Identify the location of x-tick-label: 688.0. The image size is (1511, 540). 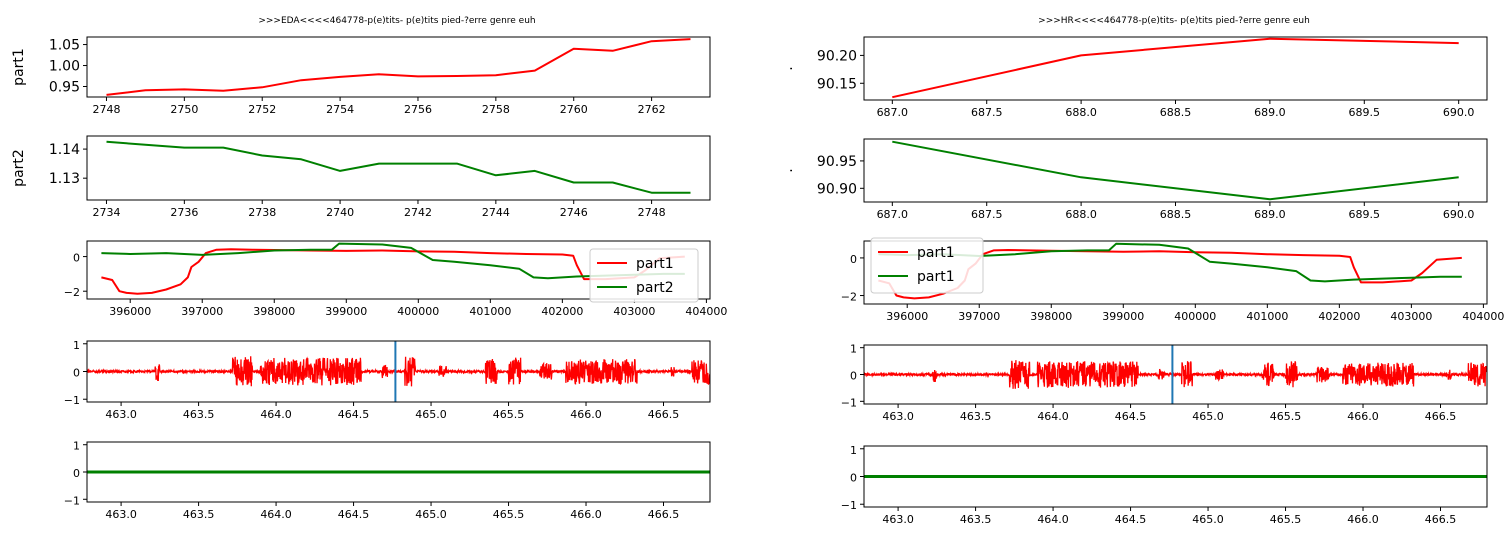
(1081, 214).